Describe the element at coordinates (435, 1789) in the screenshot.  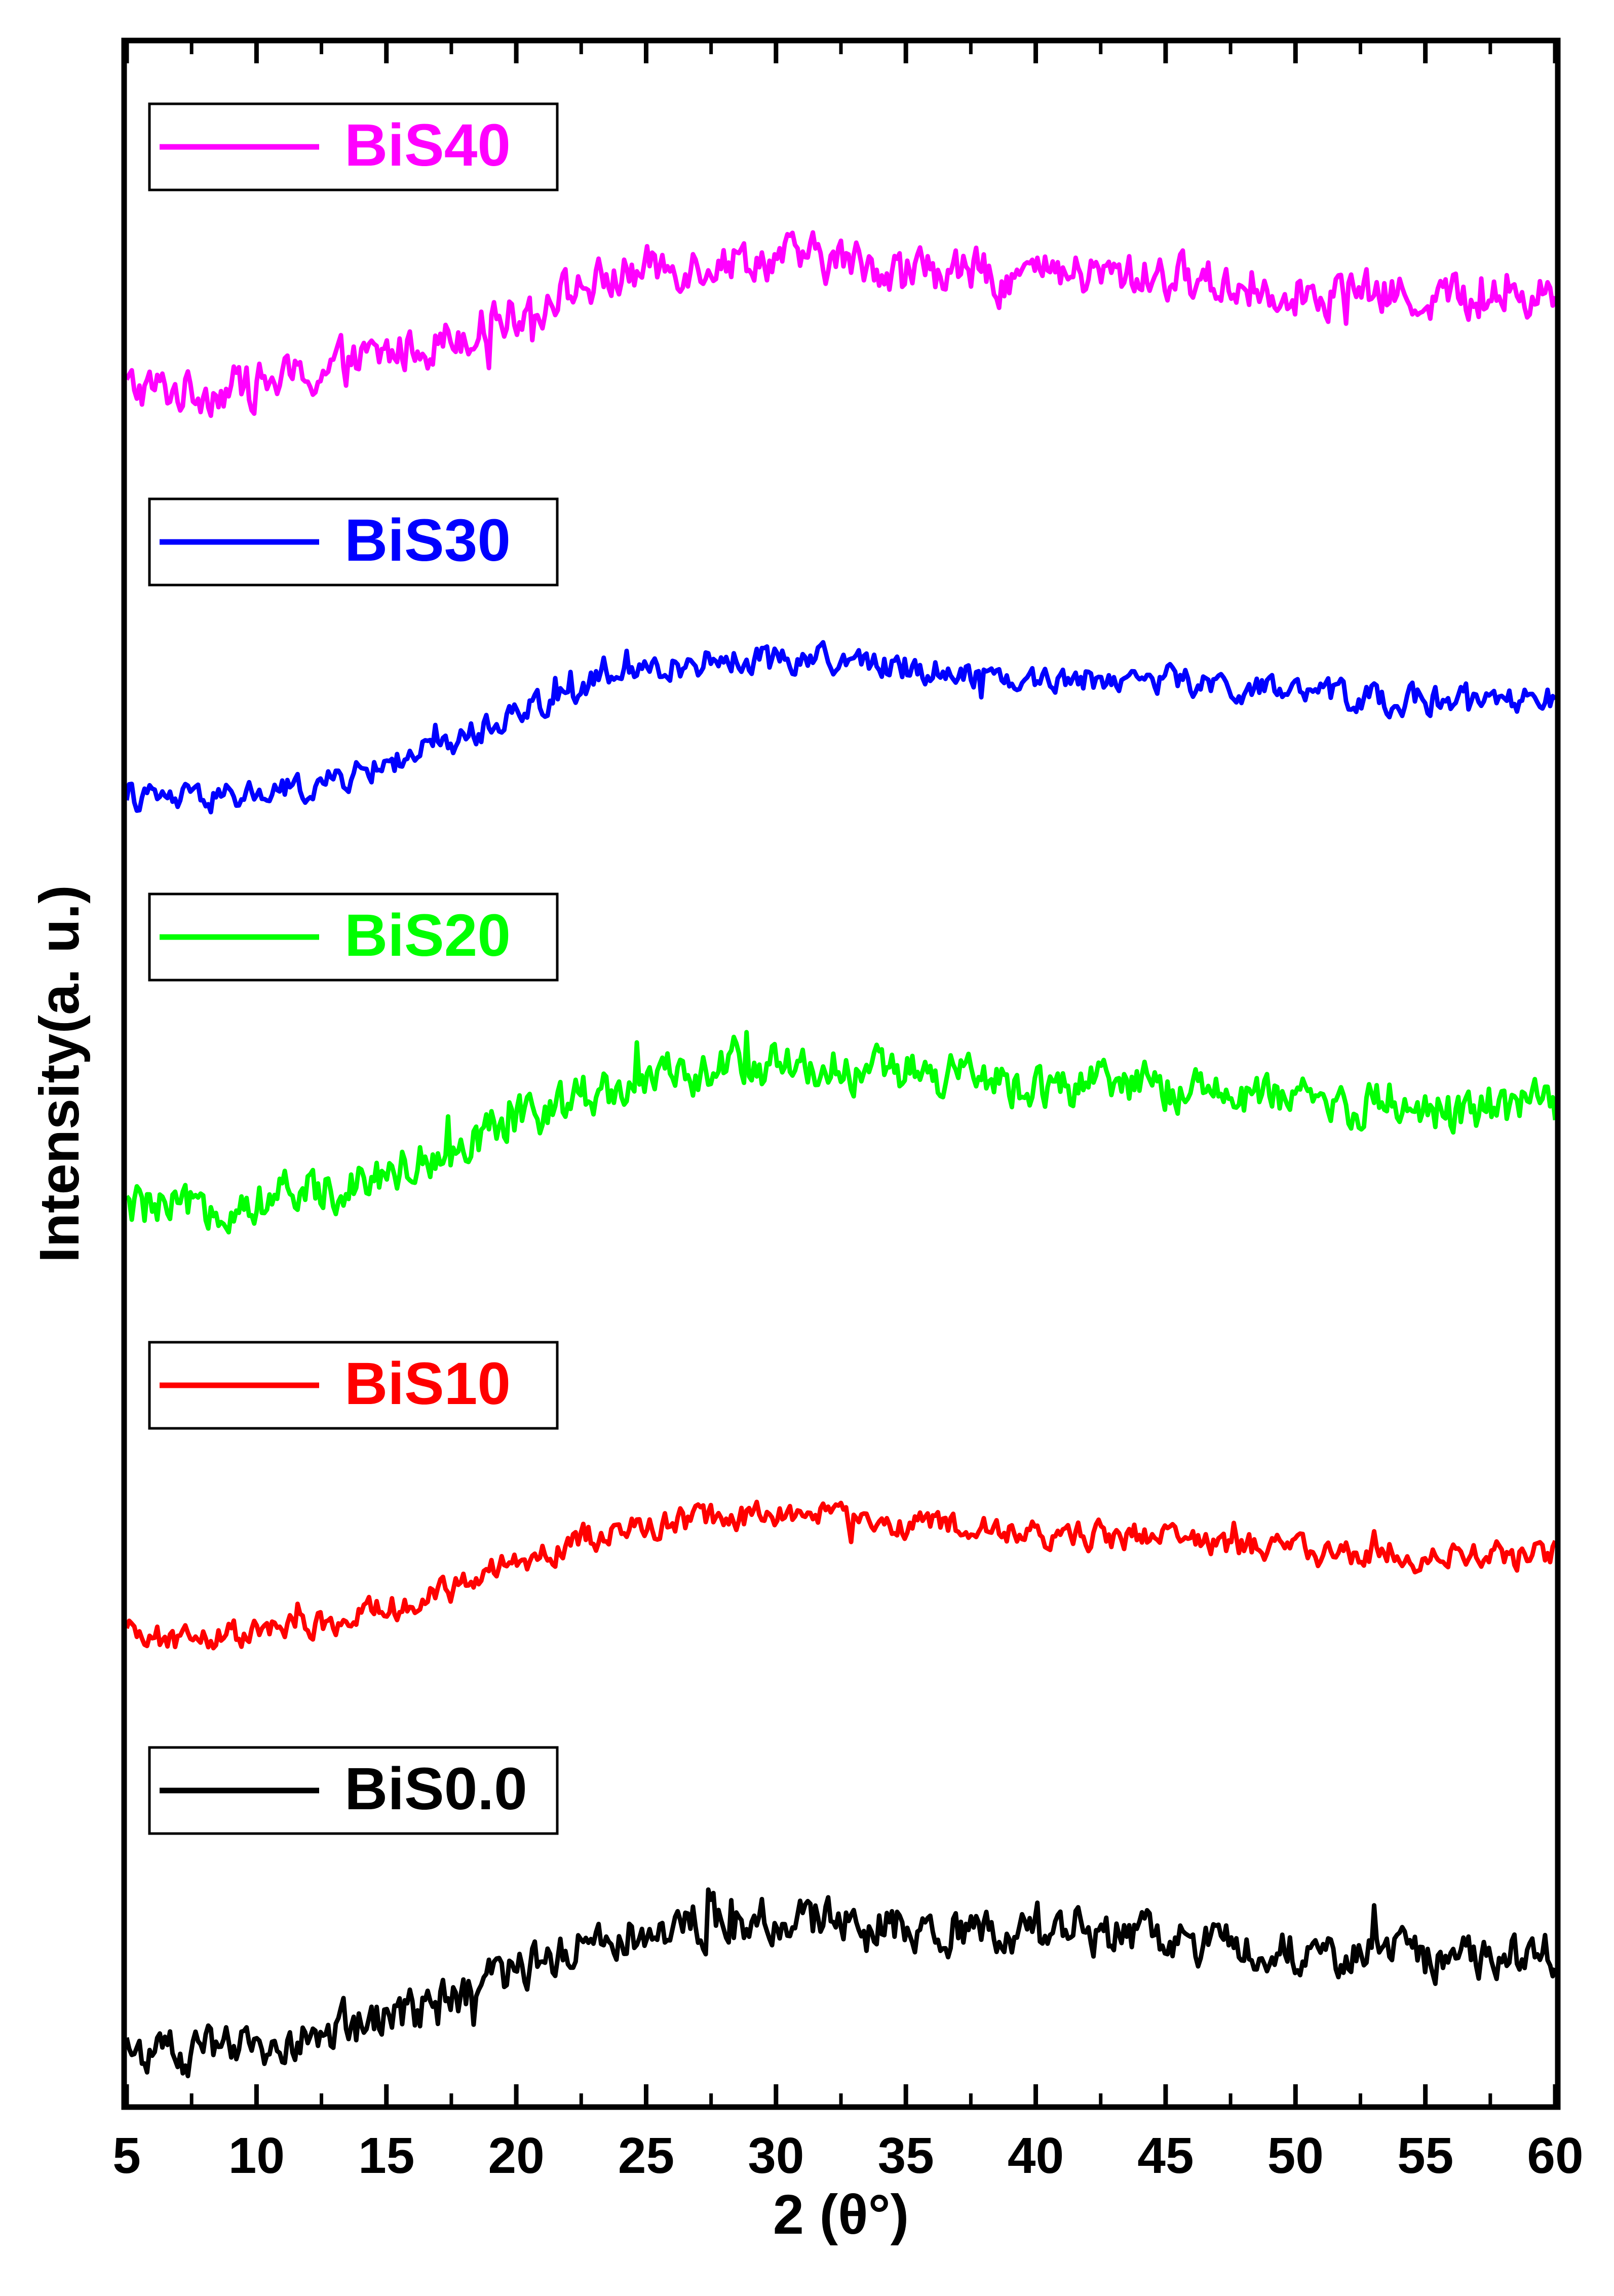
I see `legend-label: BiS0.0` at that location.